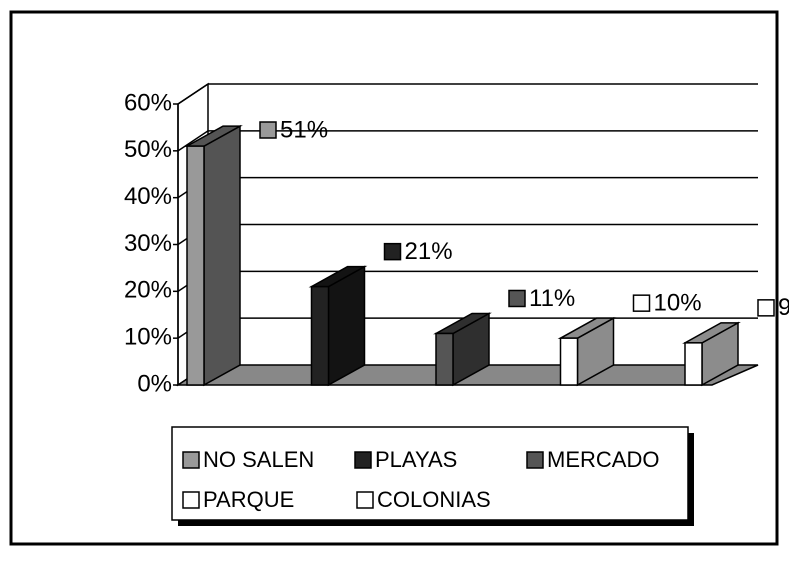 The width and height of the screenshot is (789, 562). Describe the element at coordinates (552, 298) in the screenshot. I see `value-label: 11%` at that location.